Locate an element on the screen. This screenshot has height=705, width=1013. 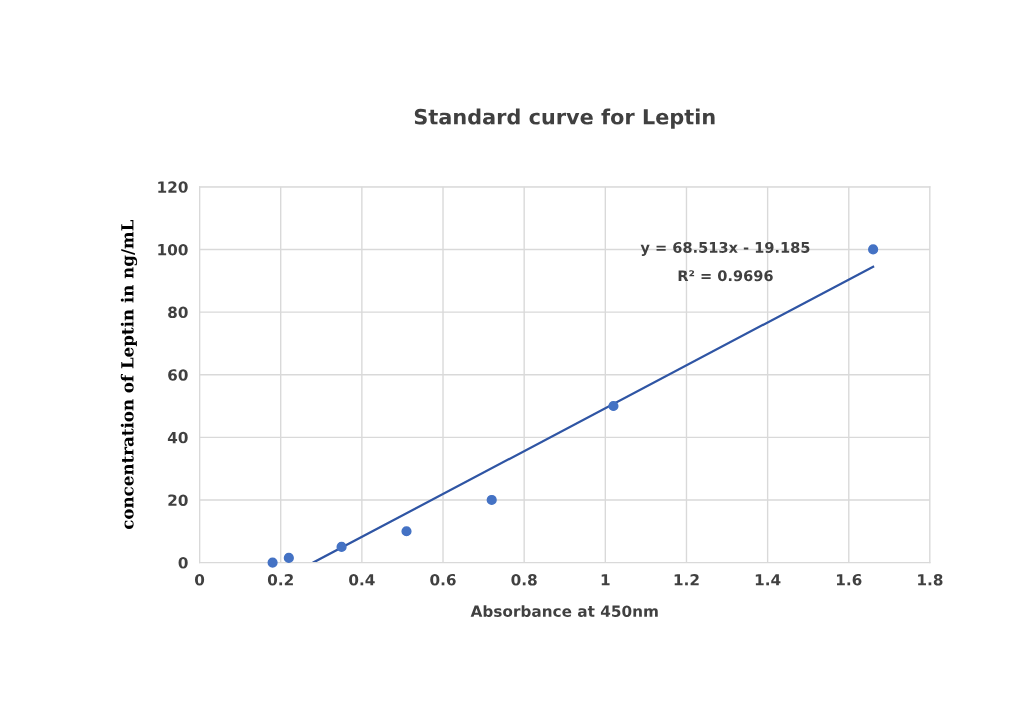
x-tick-label: 0 is located at coordinates (199, 579).